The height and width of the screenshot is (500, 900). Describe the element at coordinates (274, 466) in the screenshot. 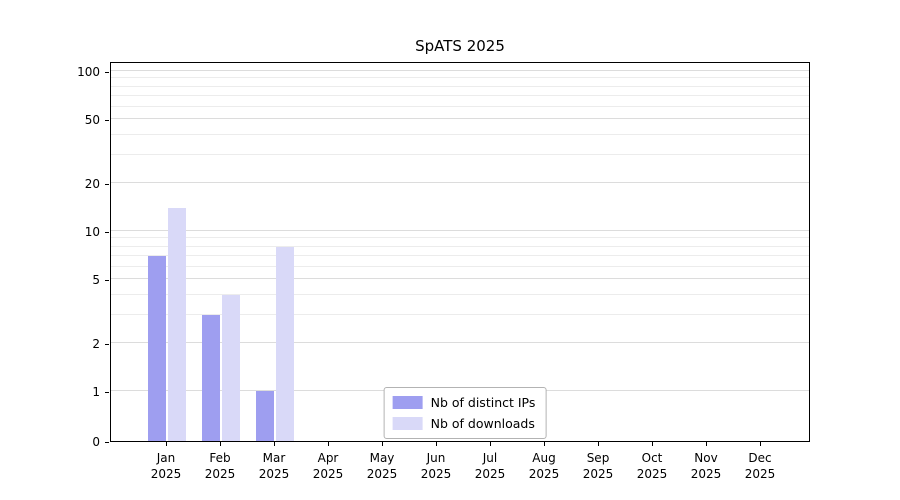

I see `x-tick-label: Mar 2025` at that location.